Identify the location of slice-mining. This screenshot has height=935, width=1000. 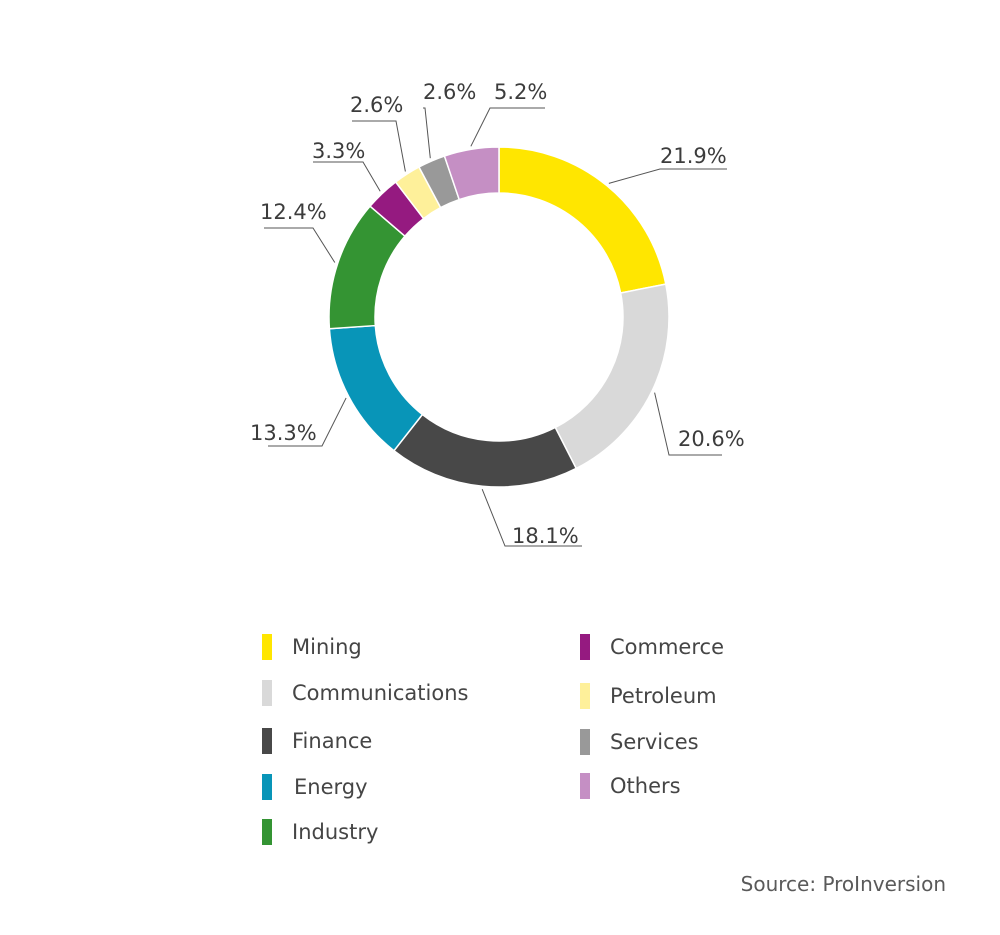
(582, 220).